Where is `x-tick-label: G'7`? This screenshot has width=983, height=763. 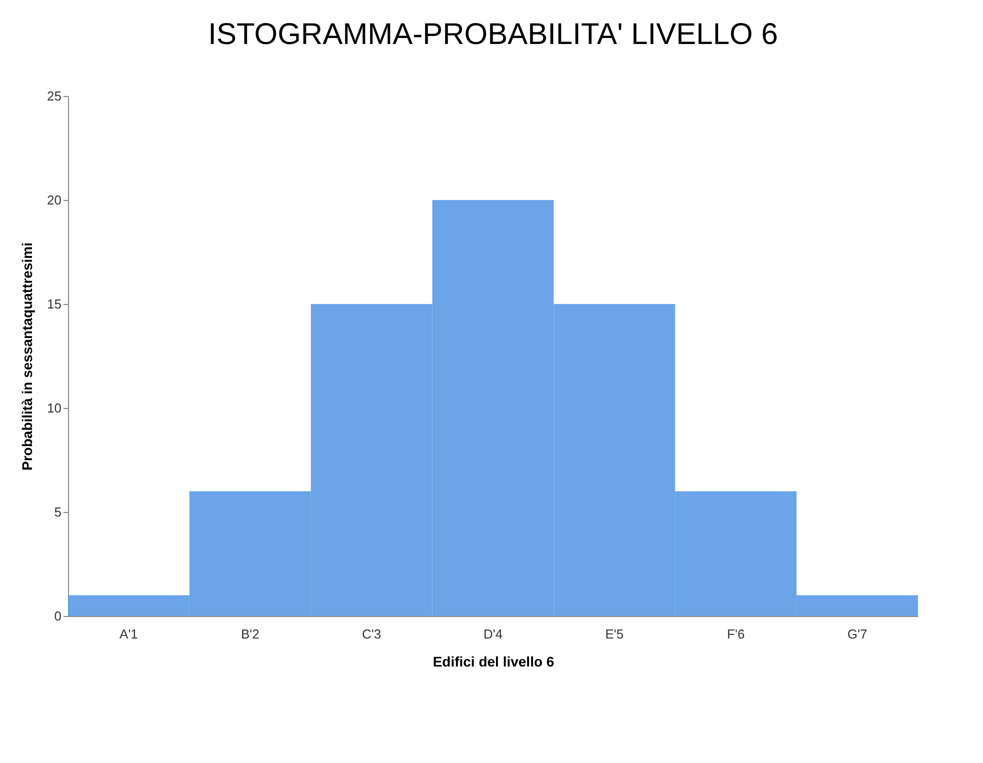 x-tick-label: G'7 is located at coordinates (857, 634).